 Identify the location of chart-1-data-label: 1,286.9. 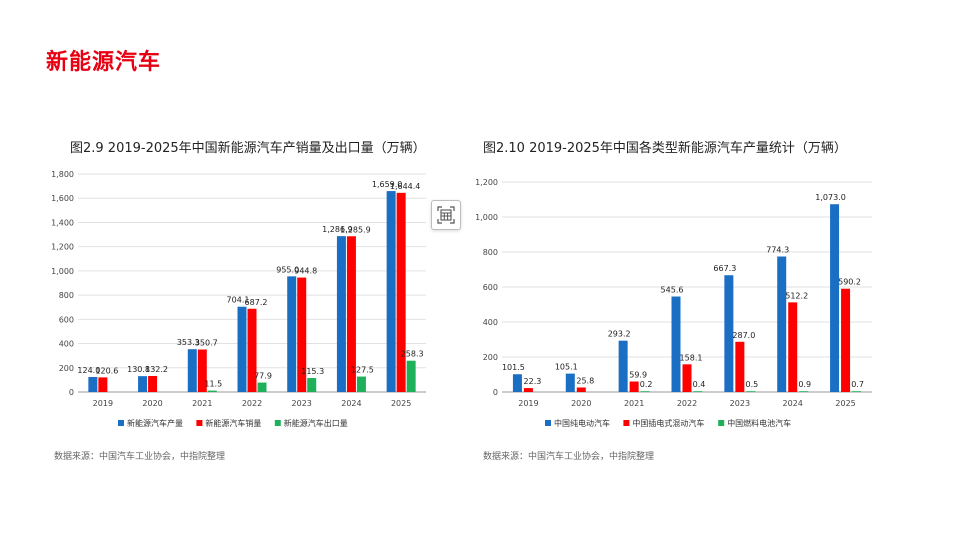
(337, 229).